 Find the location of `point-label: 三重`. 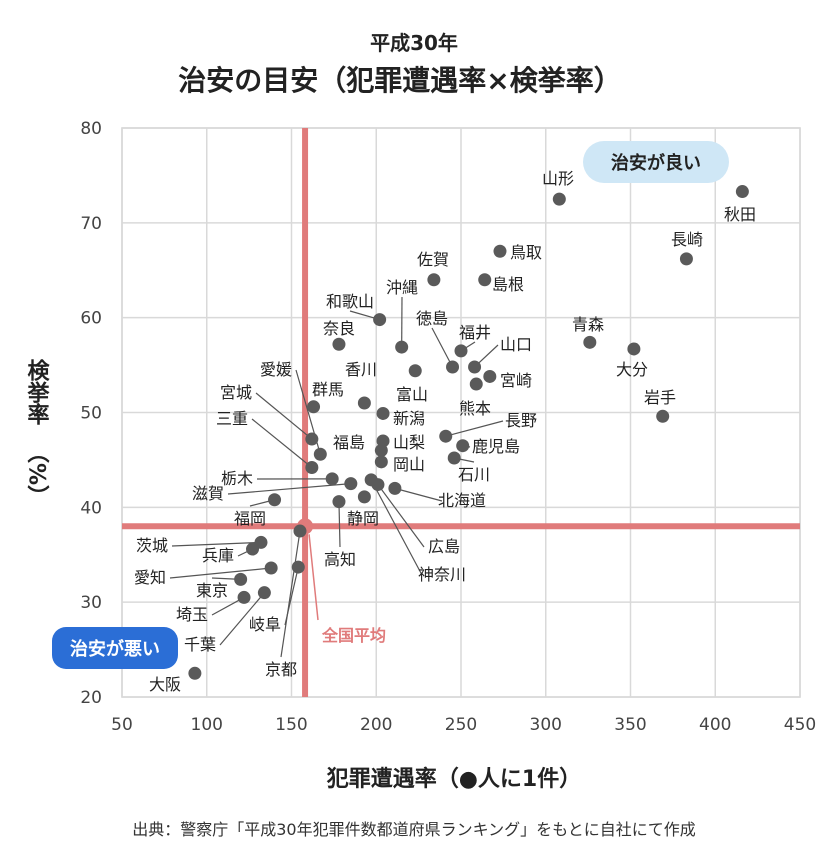

point-label: 三重 is located at coordinates (232, 418).